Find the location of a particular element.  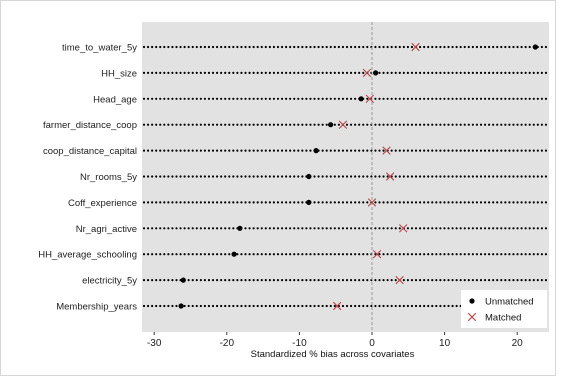

x-tick-label: 20 is located at coordinates (518, 343).